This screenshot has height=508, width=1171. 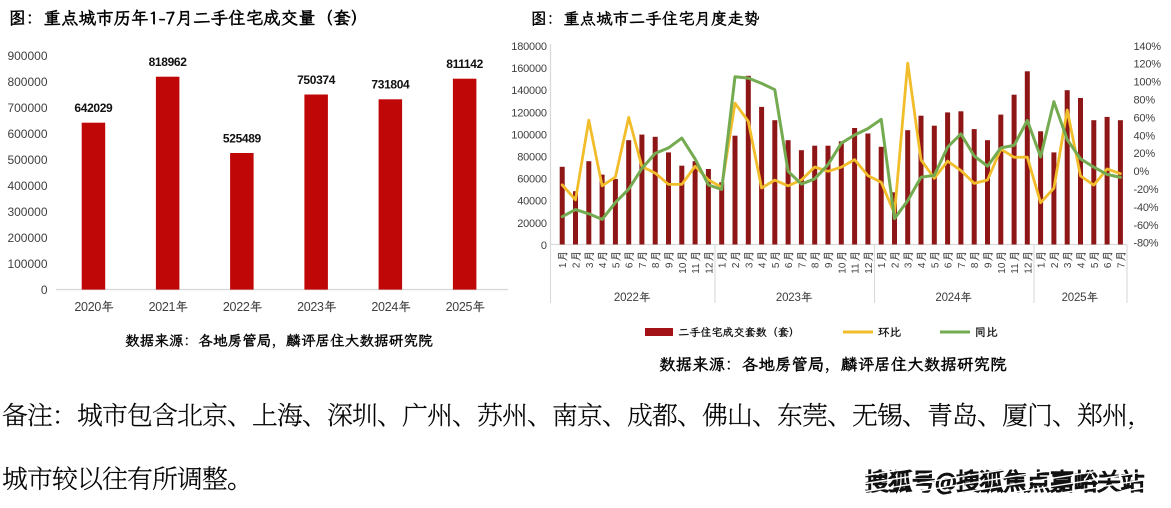 I want to click on svg-text: 800000, so click(x=27, y=82).